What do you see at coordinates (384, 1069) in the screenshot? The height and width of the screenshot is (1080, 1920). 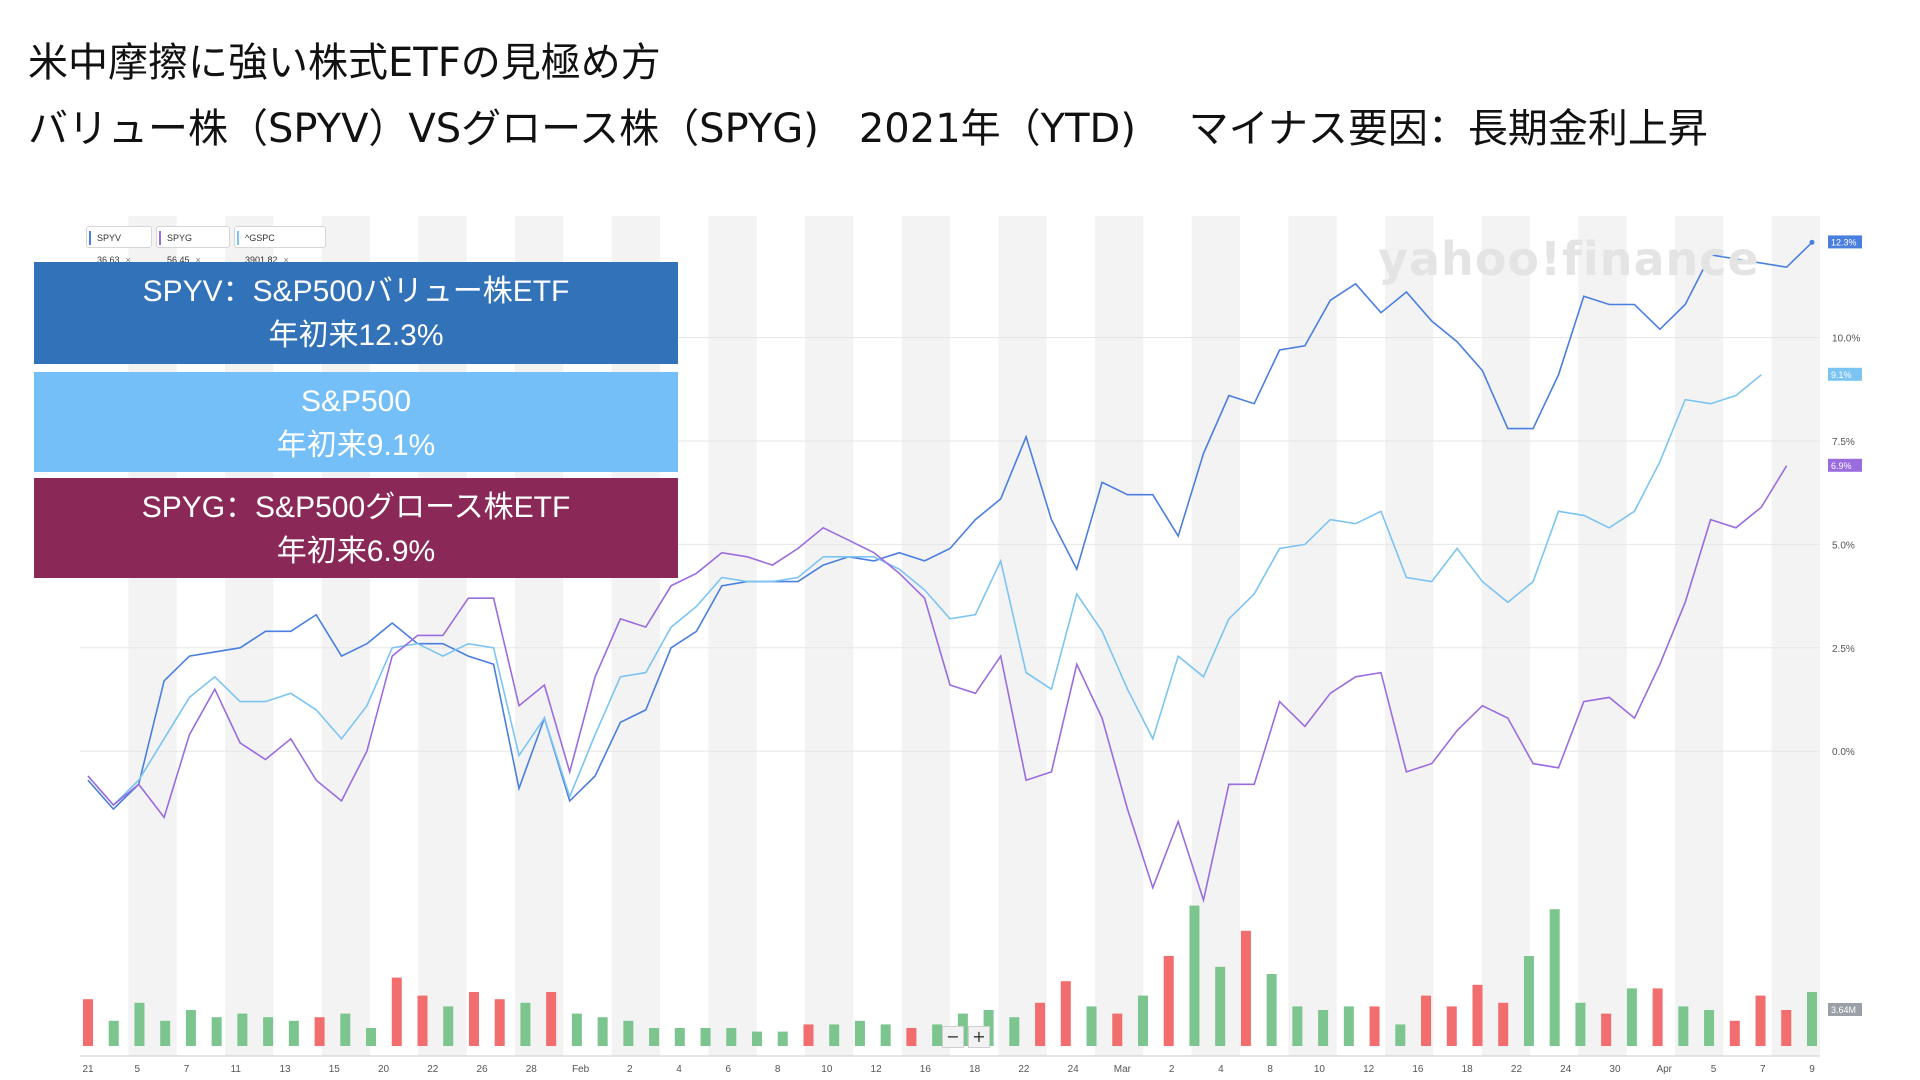 I see `x-tick-label: 20` at bounding box center [384, 1069].